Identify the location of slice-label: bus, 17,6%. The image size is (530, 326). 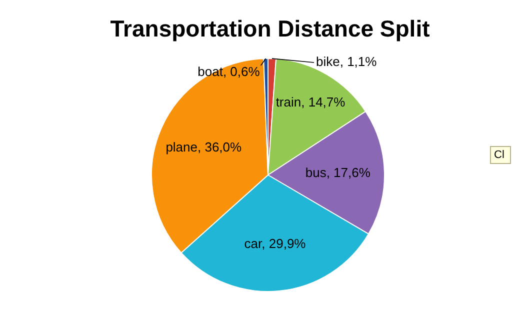
(338, 172).